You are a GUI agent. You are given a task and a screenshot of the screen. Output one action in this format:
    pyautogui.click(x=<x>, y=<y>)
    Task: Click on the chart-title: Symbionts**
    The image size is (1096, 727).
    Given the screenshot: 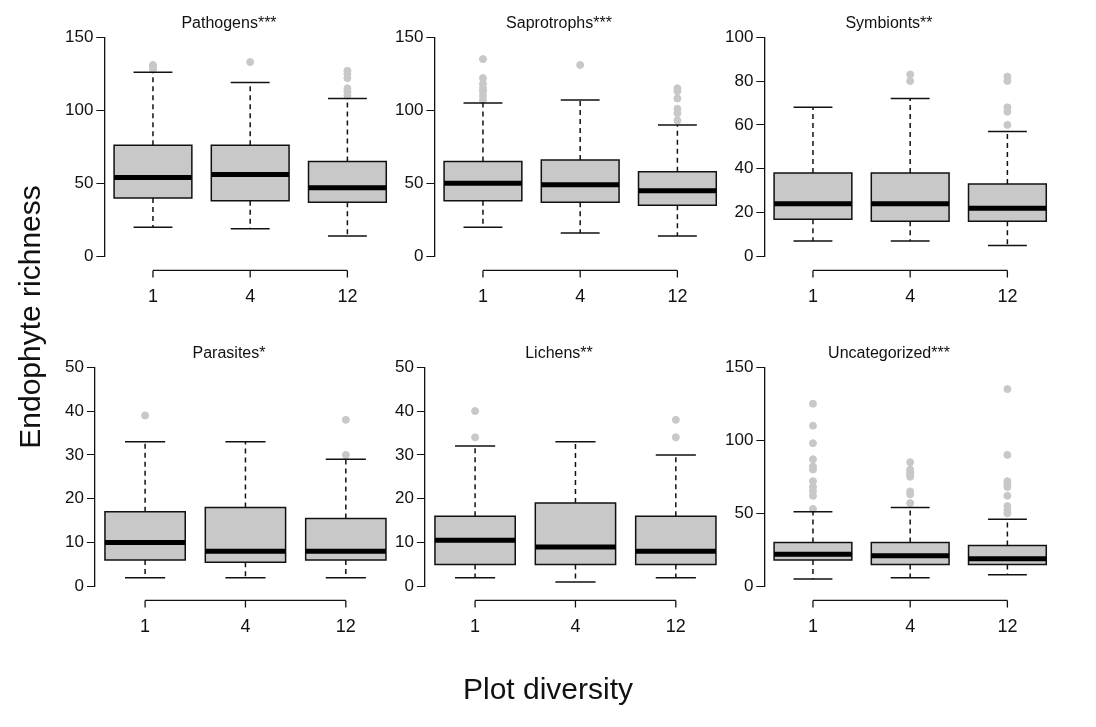 What is the action you would take?
    pyautogui.click(x=889, y=23)
    